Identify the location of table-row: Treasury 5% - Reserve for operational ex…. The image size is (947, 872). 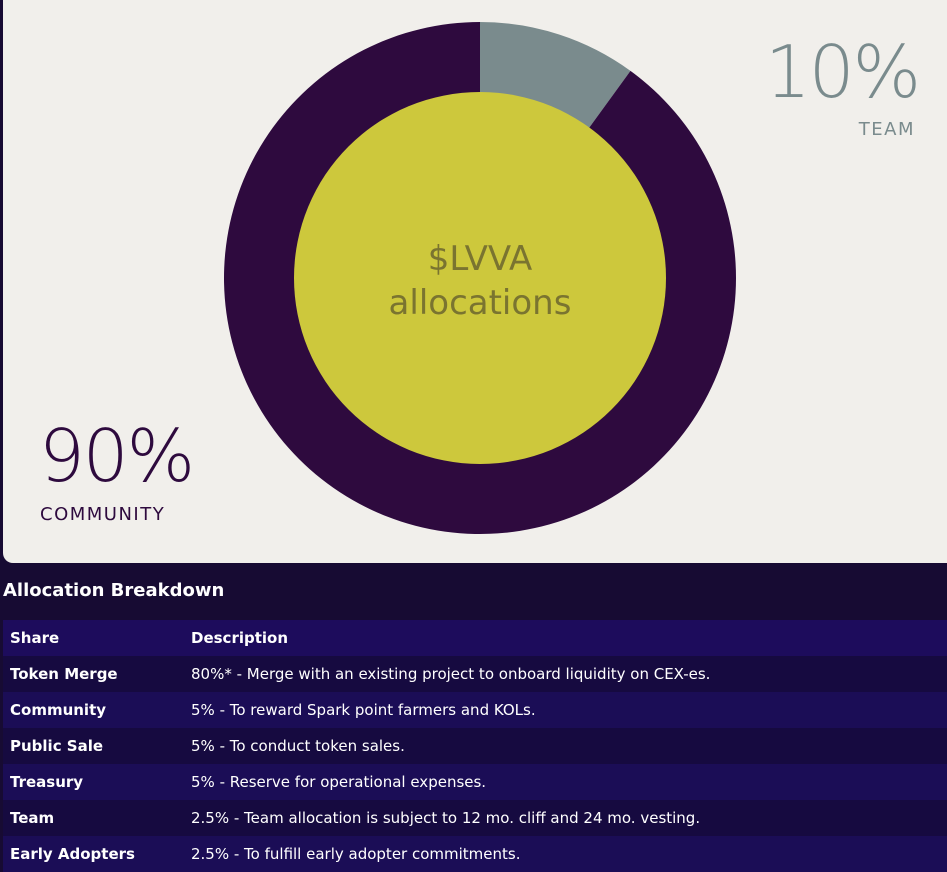
(475, 782).